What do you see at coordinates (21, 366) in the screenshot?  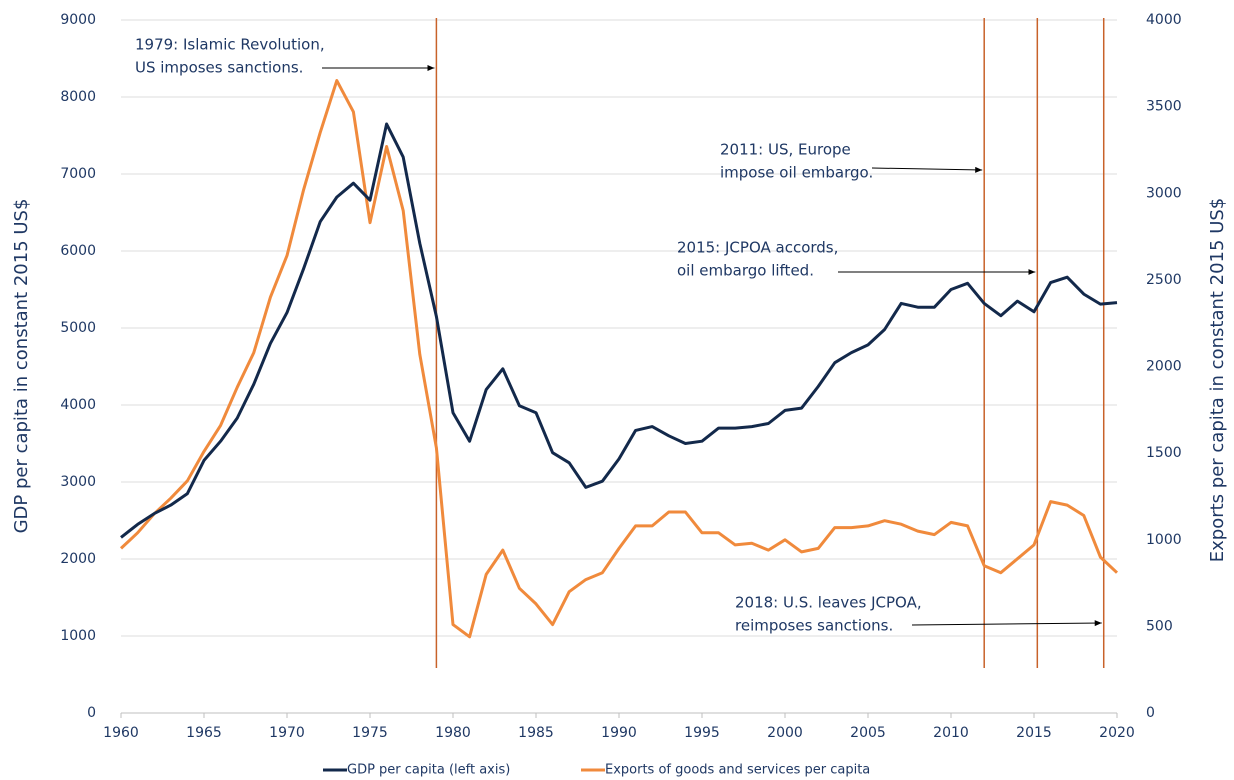 I see `y-axis-title: GDP per capita in constant 2015 US$` at bounding box center [21, 366].